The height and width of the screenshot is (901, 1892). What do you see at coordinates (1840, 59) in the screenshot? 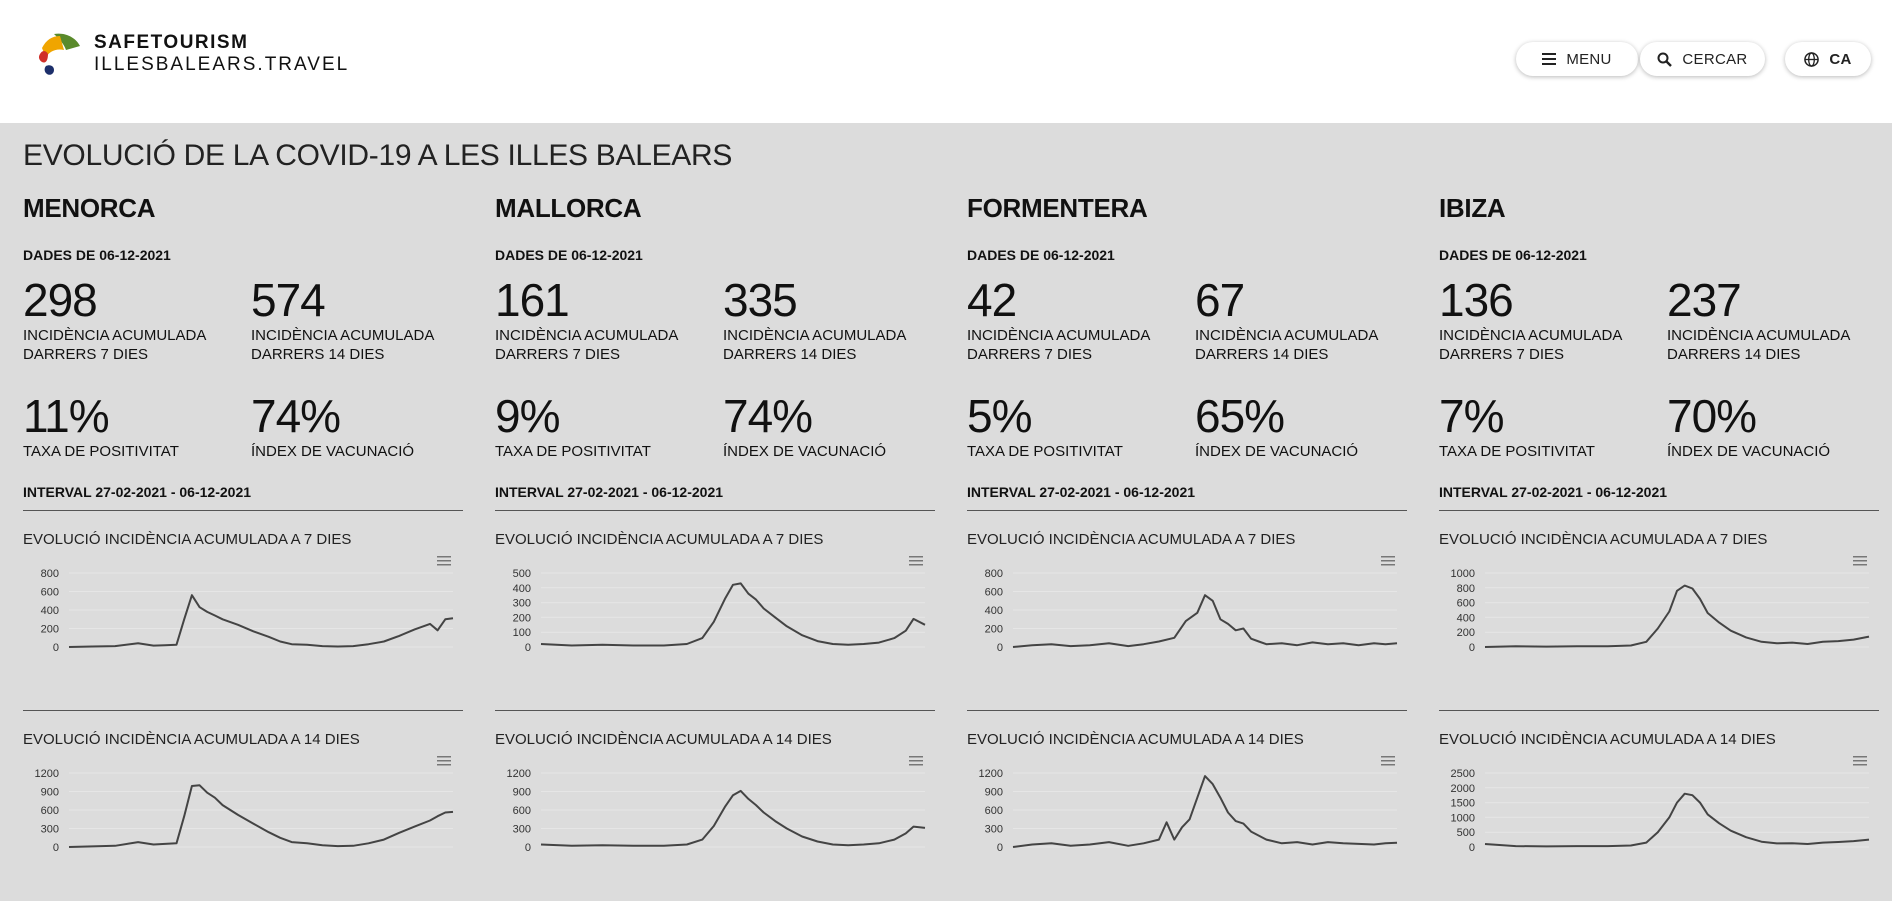
I see `language-label: CA` at bounding box center [1840, 59].